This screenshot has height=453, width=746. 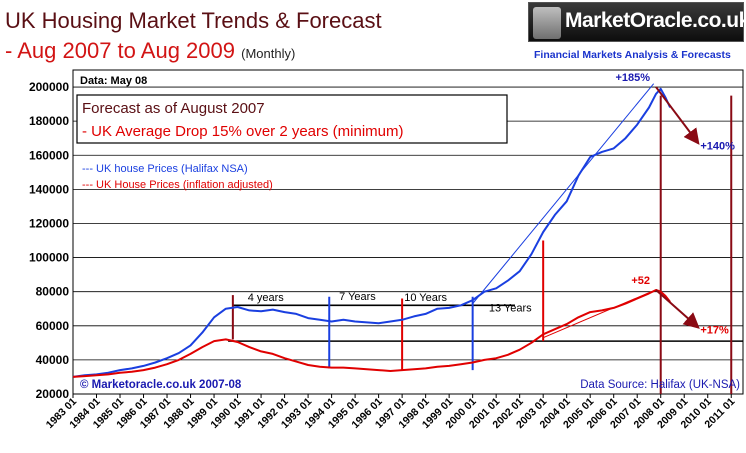 I want to click on forecast-start-label-0: +185%, so click(x=632, y=78).